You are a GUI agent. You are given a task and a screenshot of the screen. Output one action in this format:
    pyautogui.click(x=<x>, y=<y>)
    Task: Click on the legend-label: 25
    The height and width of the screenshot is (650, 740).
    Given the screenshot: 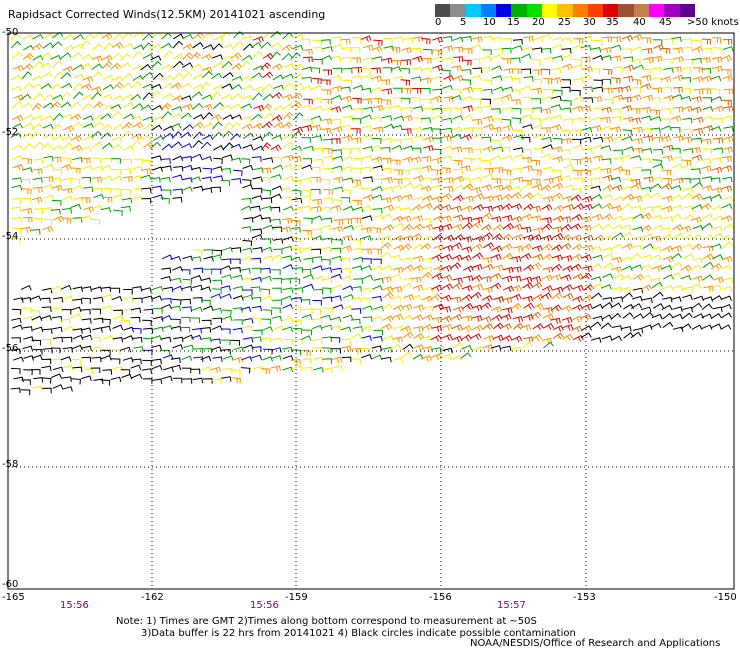 What is the action you would take?
    pyautogui.click(x=564, y=22)
    